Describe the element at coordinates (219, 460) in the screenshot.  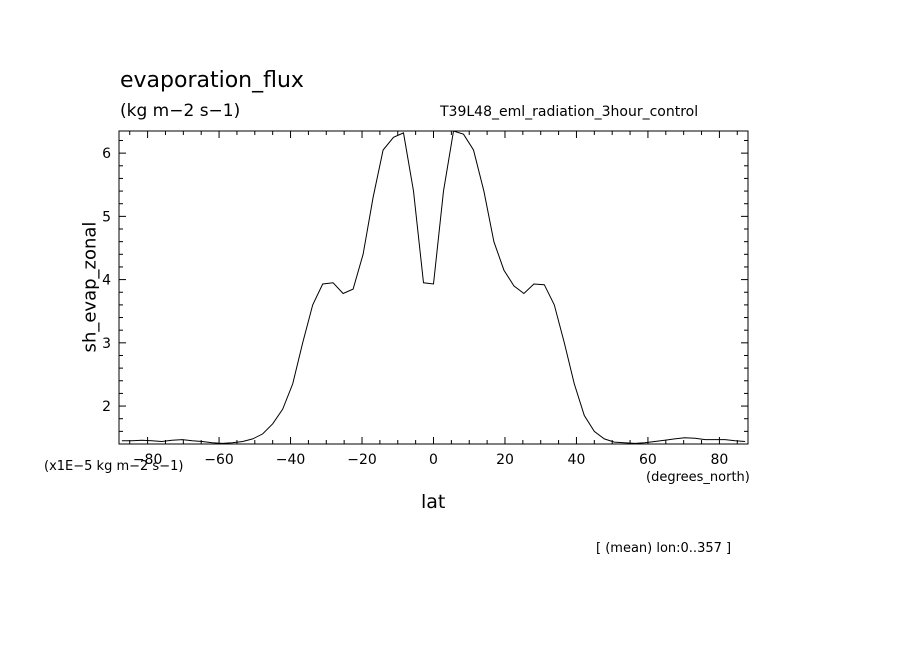
I see `x-tick-label: −60` at that location.